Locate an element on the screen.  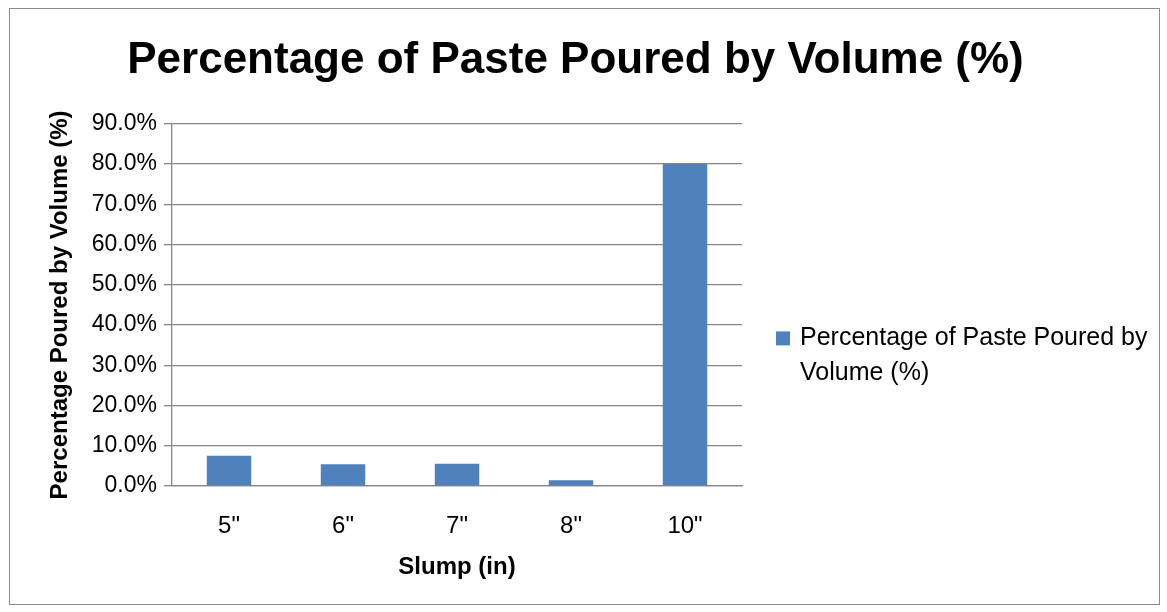
x-tick-label: 8" is located at coordinates (571, 525).